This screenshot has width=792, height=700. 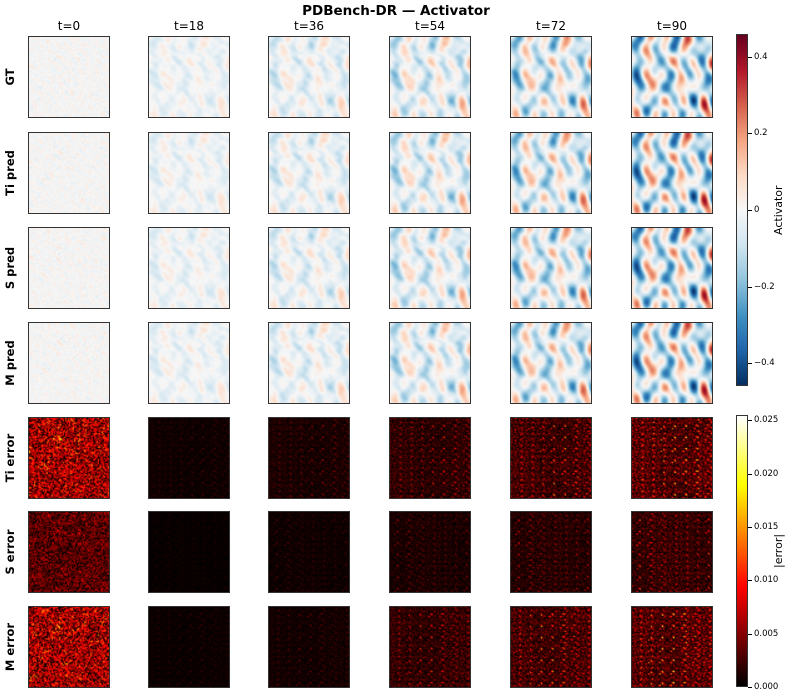 I want to click on row-label: M error, so click(x=10, y=647).